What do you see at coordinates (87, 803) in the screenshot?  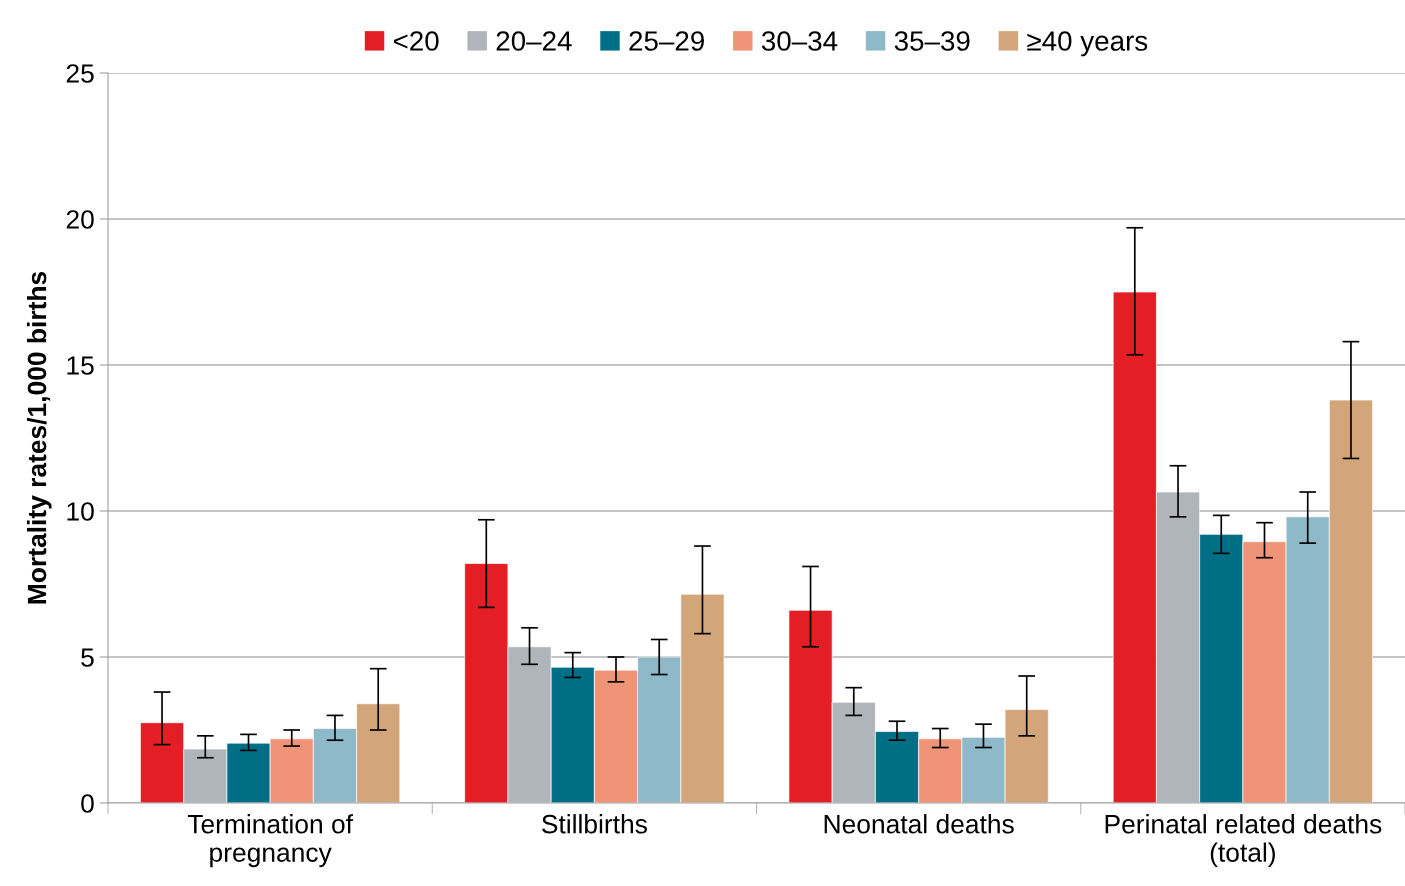 I see `y-tick-label: 0` at bounding box center [87, 803].